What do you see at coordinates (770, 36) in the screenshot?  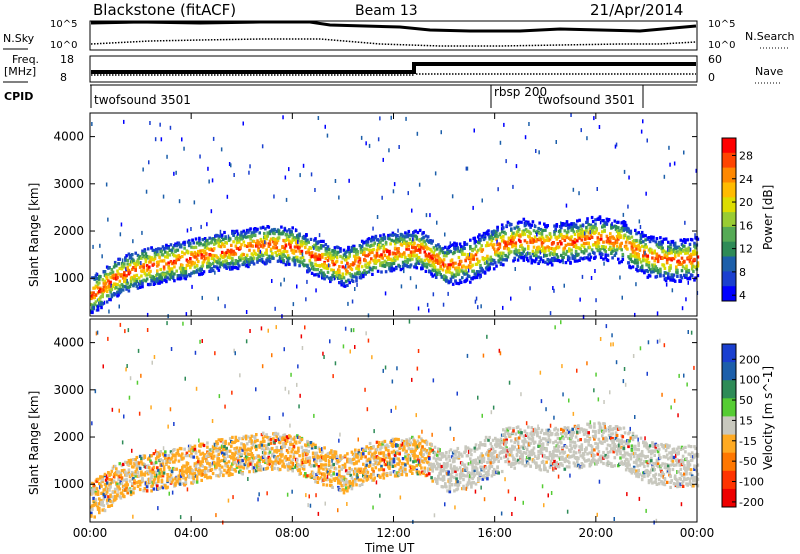 I see `nsearch-label: N.Search` at bounding box center [770, 36].